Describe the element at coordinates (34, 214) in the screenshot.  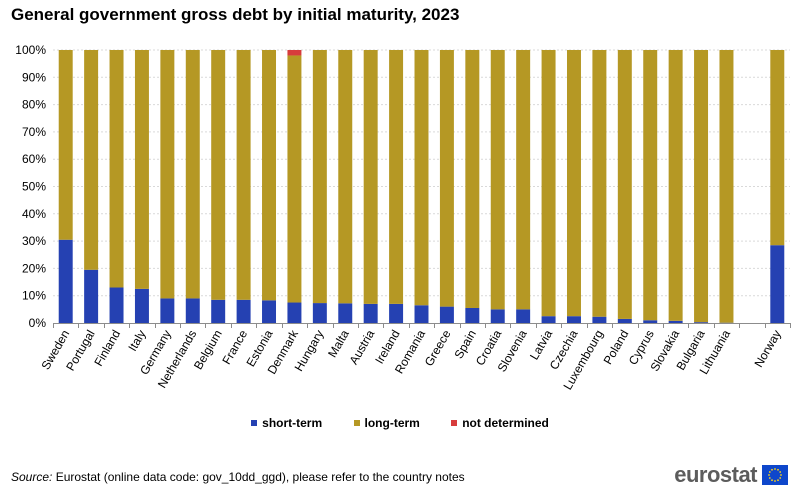
I see `y-tick-label: 40%` at that location.